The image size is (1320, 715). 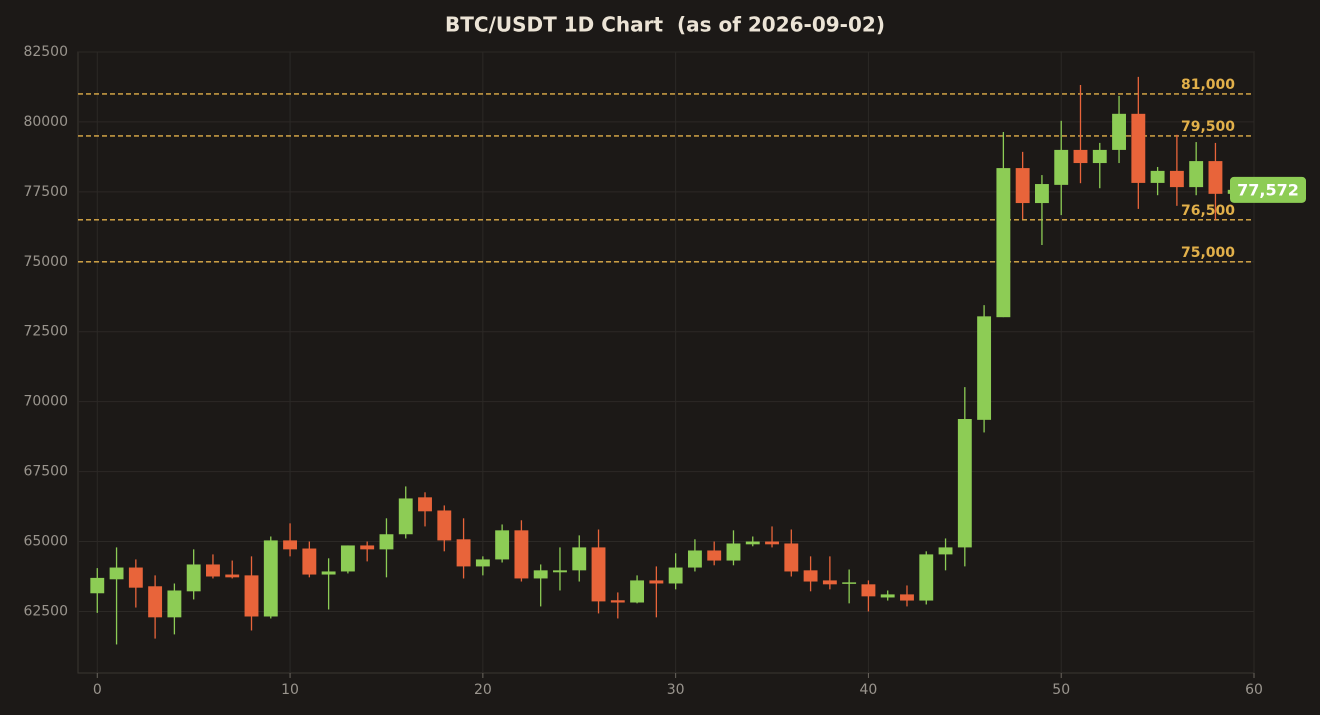 I want to click on x-tick-label: 20, so click(x=483, y=690).